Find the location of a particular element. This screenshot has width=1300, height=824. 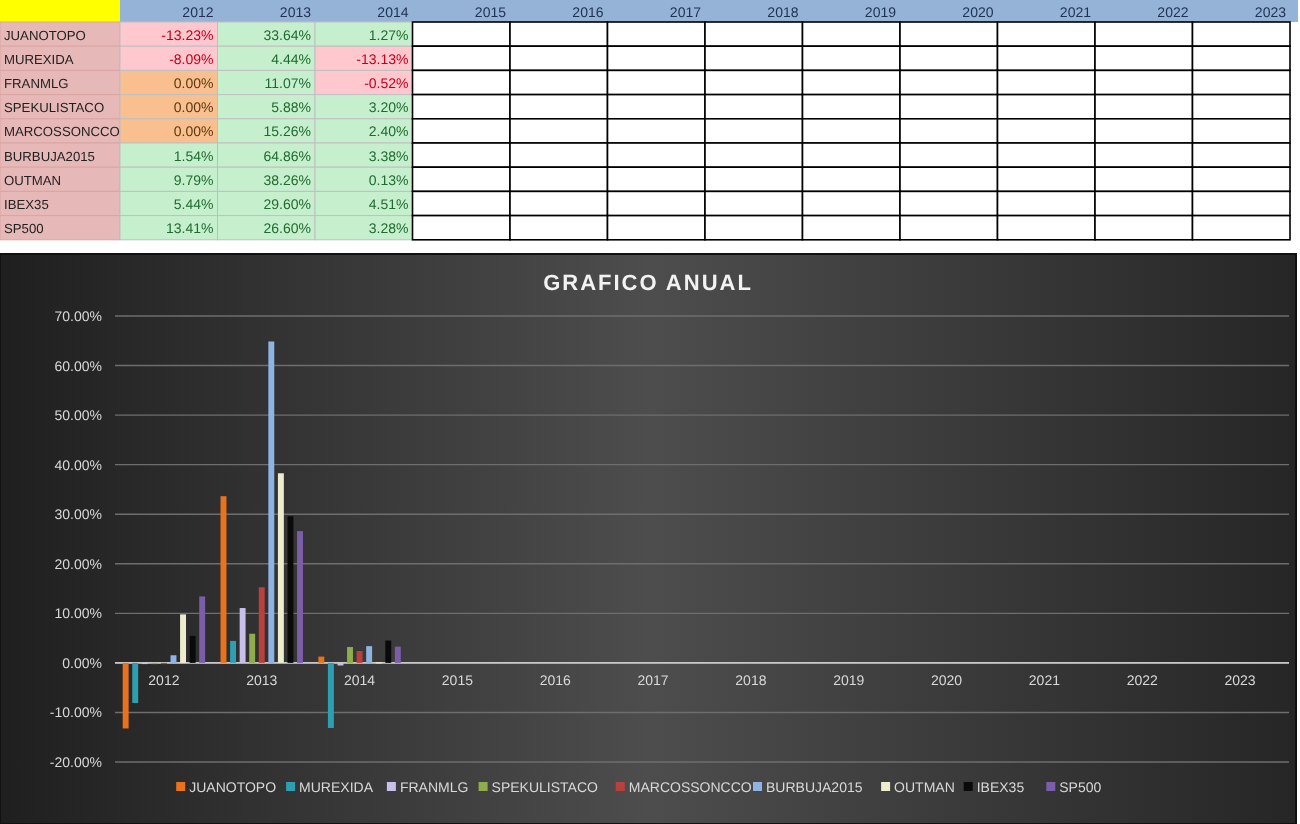

chart-title: GRAFICO ANUAL is located at coordinates (648, 284).